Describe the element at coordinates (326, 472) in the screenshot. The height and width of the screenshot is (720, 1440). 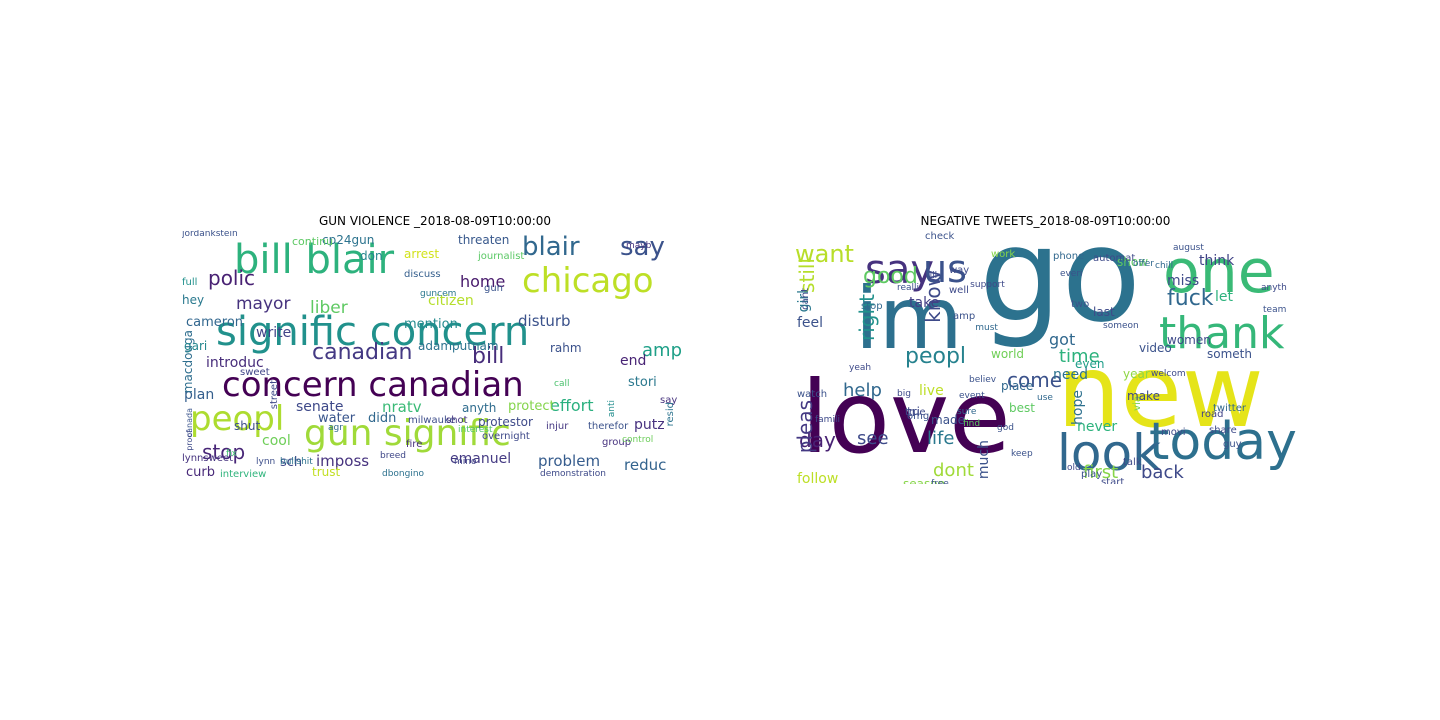
I see `cloud-word: trust` at that location.